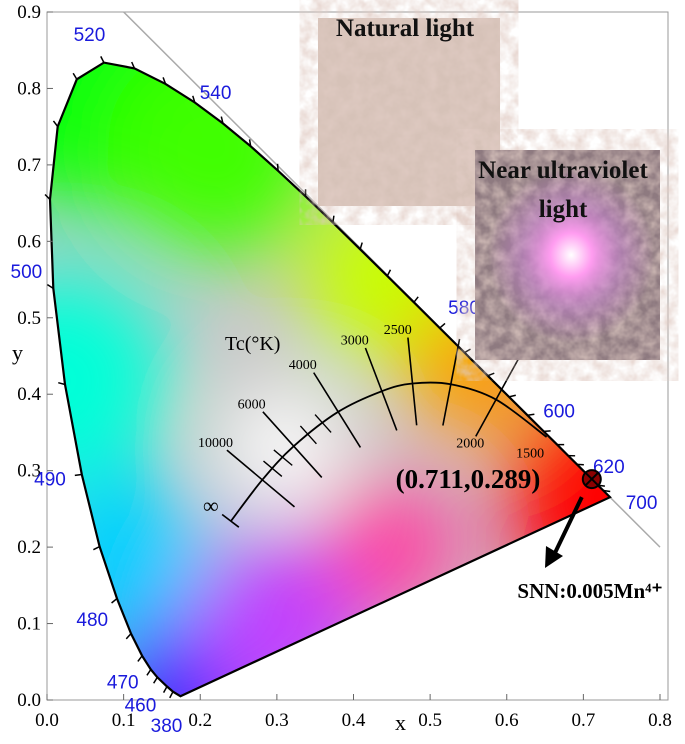  Describe the element at coordinates (430, 720) in the screenshot. I see `x-tick-label: 0.5` at that location.